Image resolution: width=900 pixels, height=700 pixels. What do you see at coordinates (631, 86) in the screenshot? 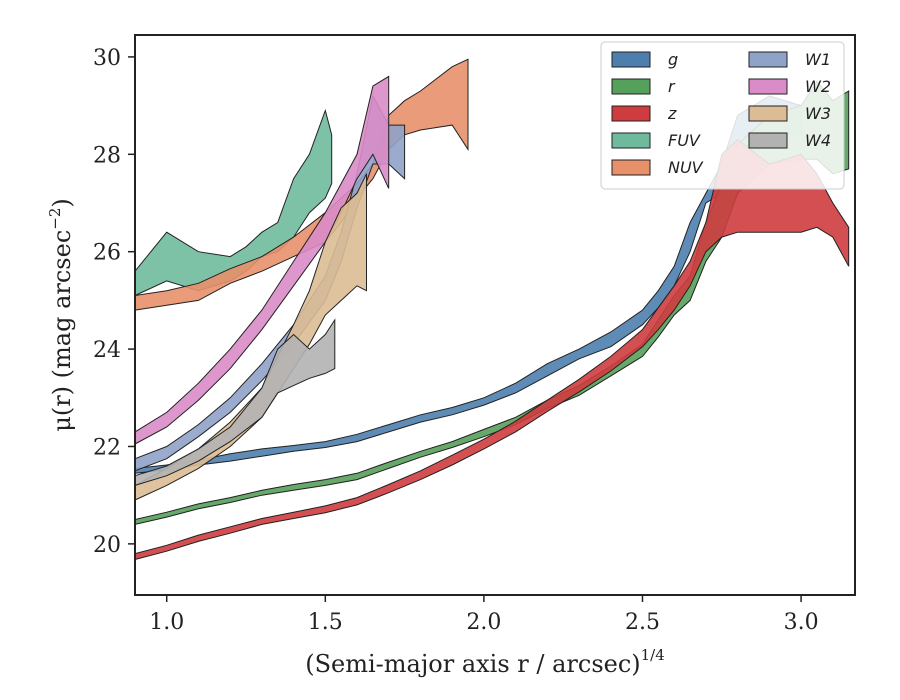
I see `legend-swatch-r` at bounding box center [631, 86].